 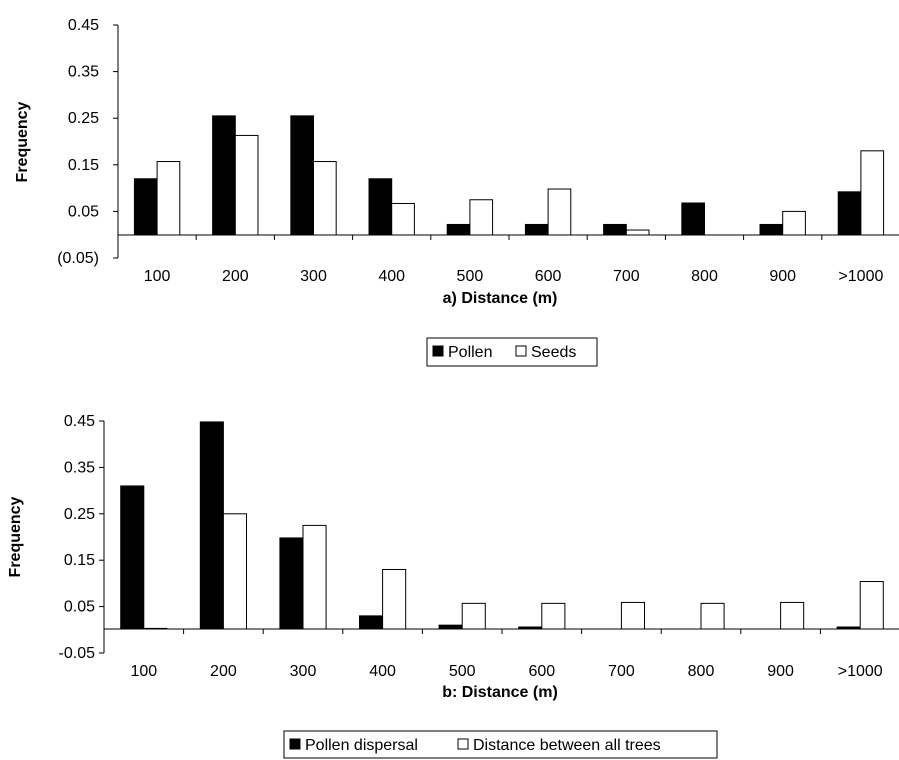 I want to click on chart-b-ytick-label: 0.05, so click(x=79, y=607).